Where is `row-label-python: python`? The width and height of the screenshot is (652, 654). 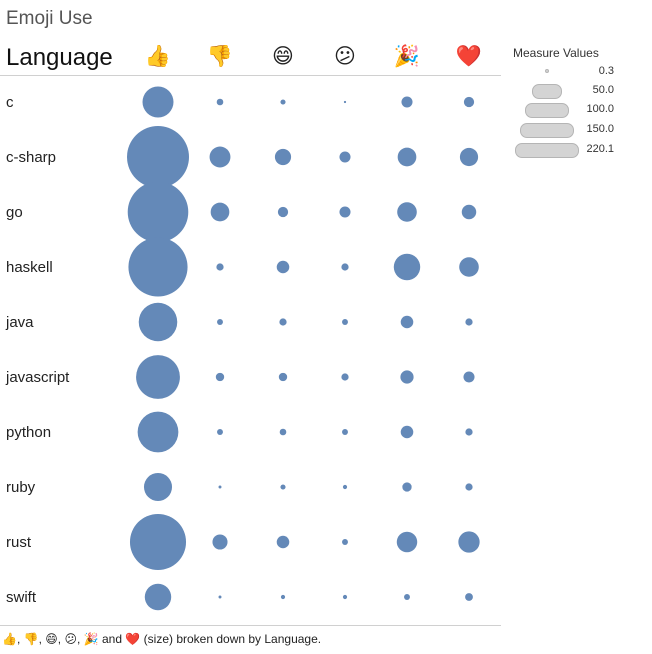 row-label-python: python is located at coordinates (29, 432).